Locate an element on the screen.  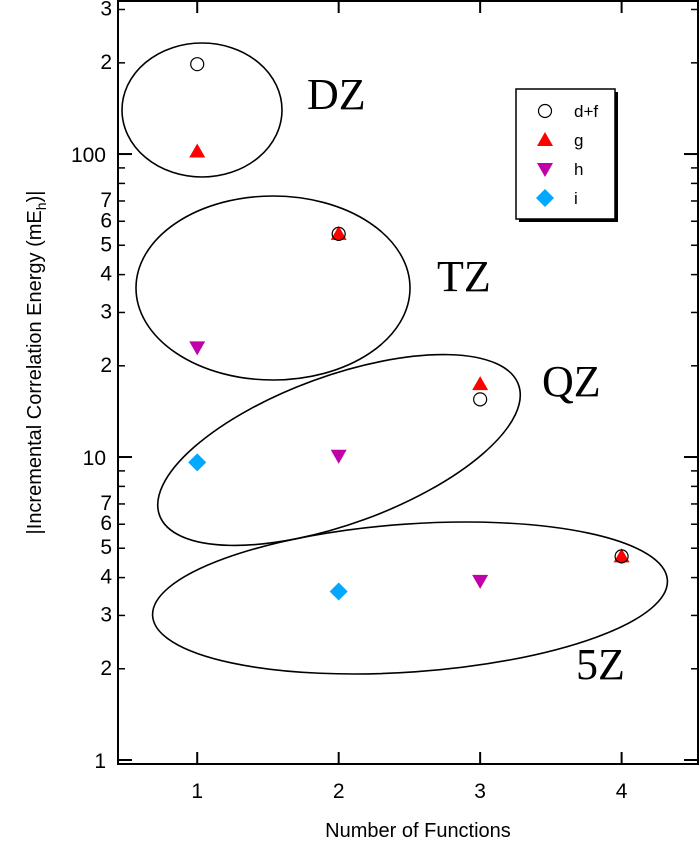
x-tick-label: 3 is located at coordinates (480, 791).